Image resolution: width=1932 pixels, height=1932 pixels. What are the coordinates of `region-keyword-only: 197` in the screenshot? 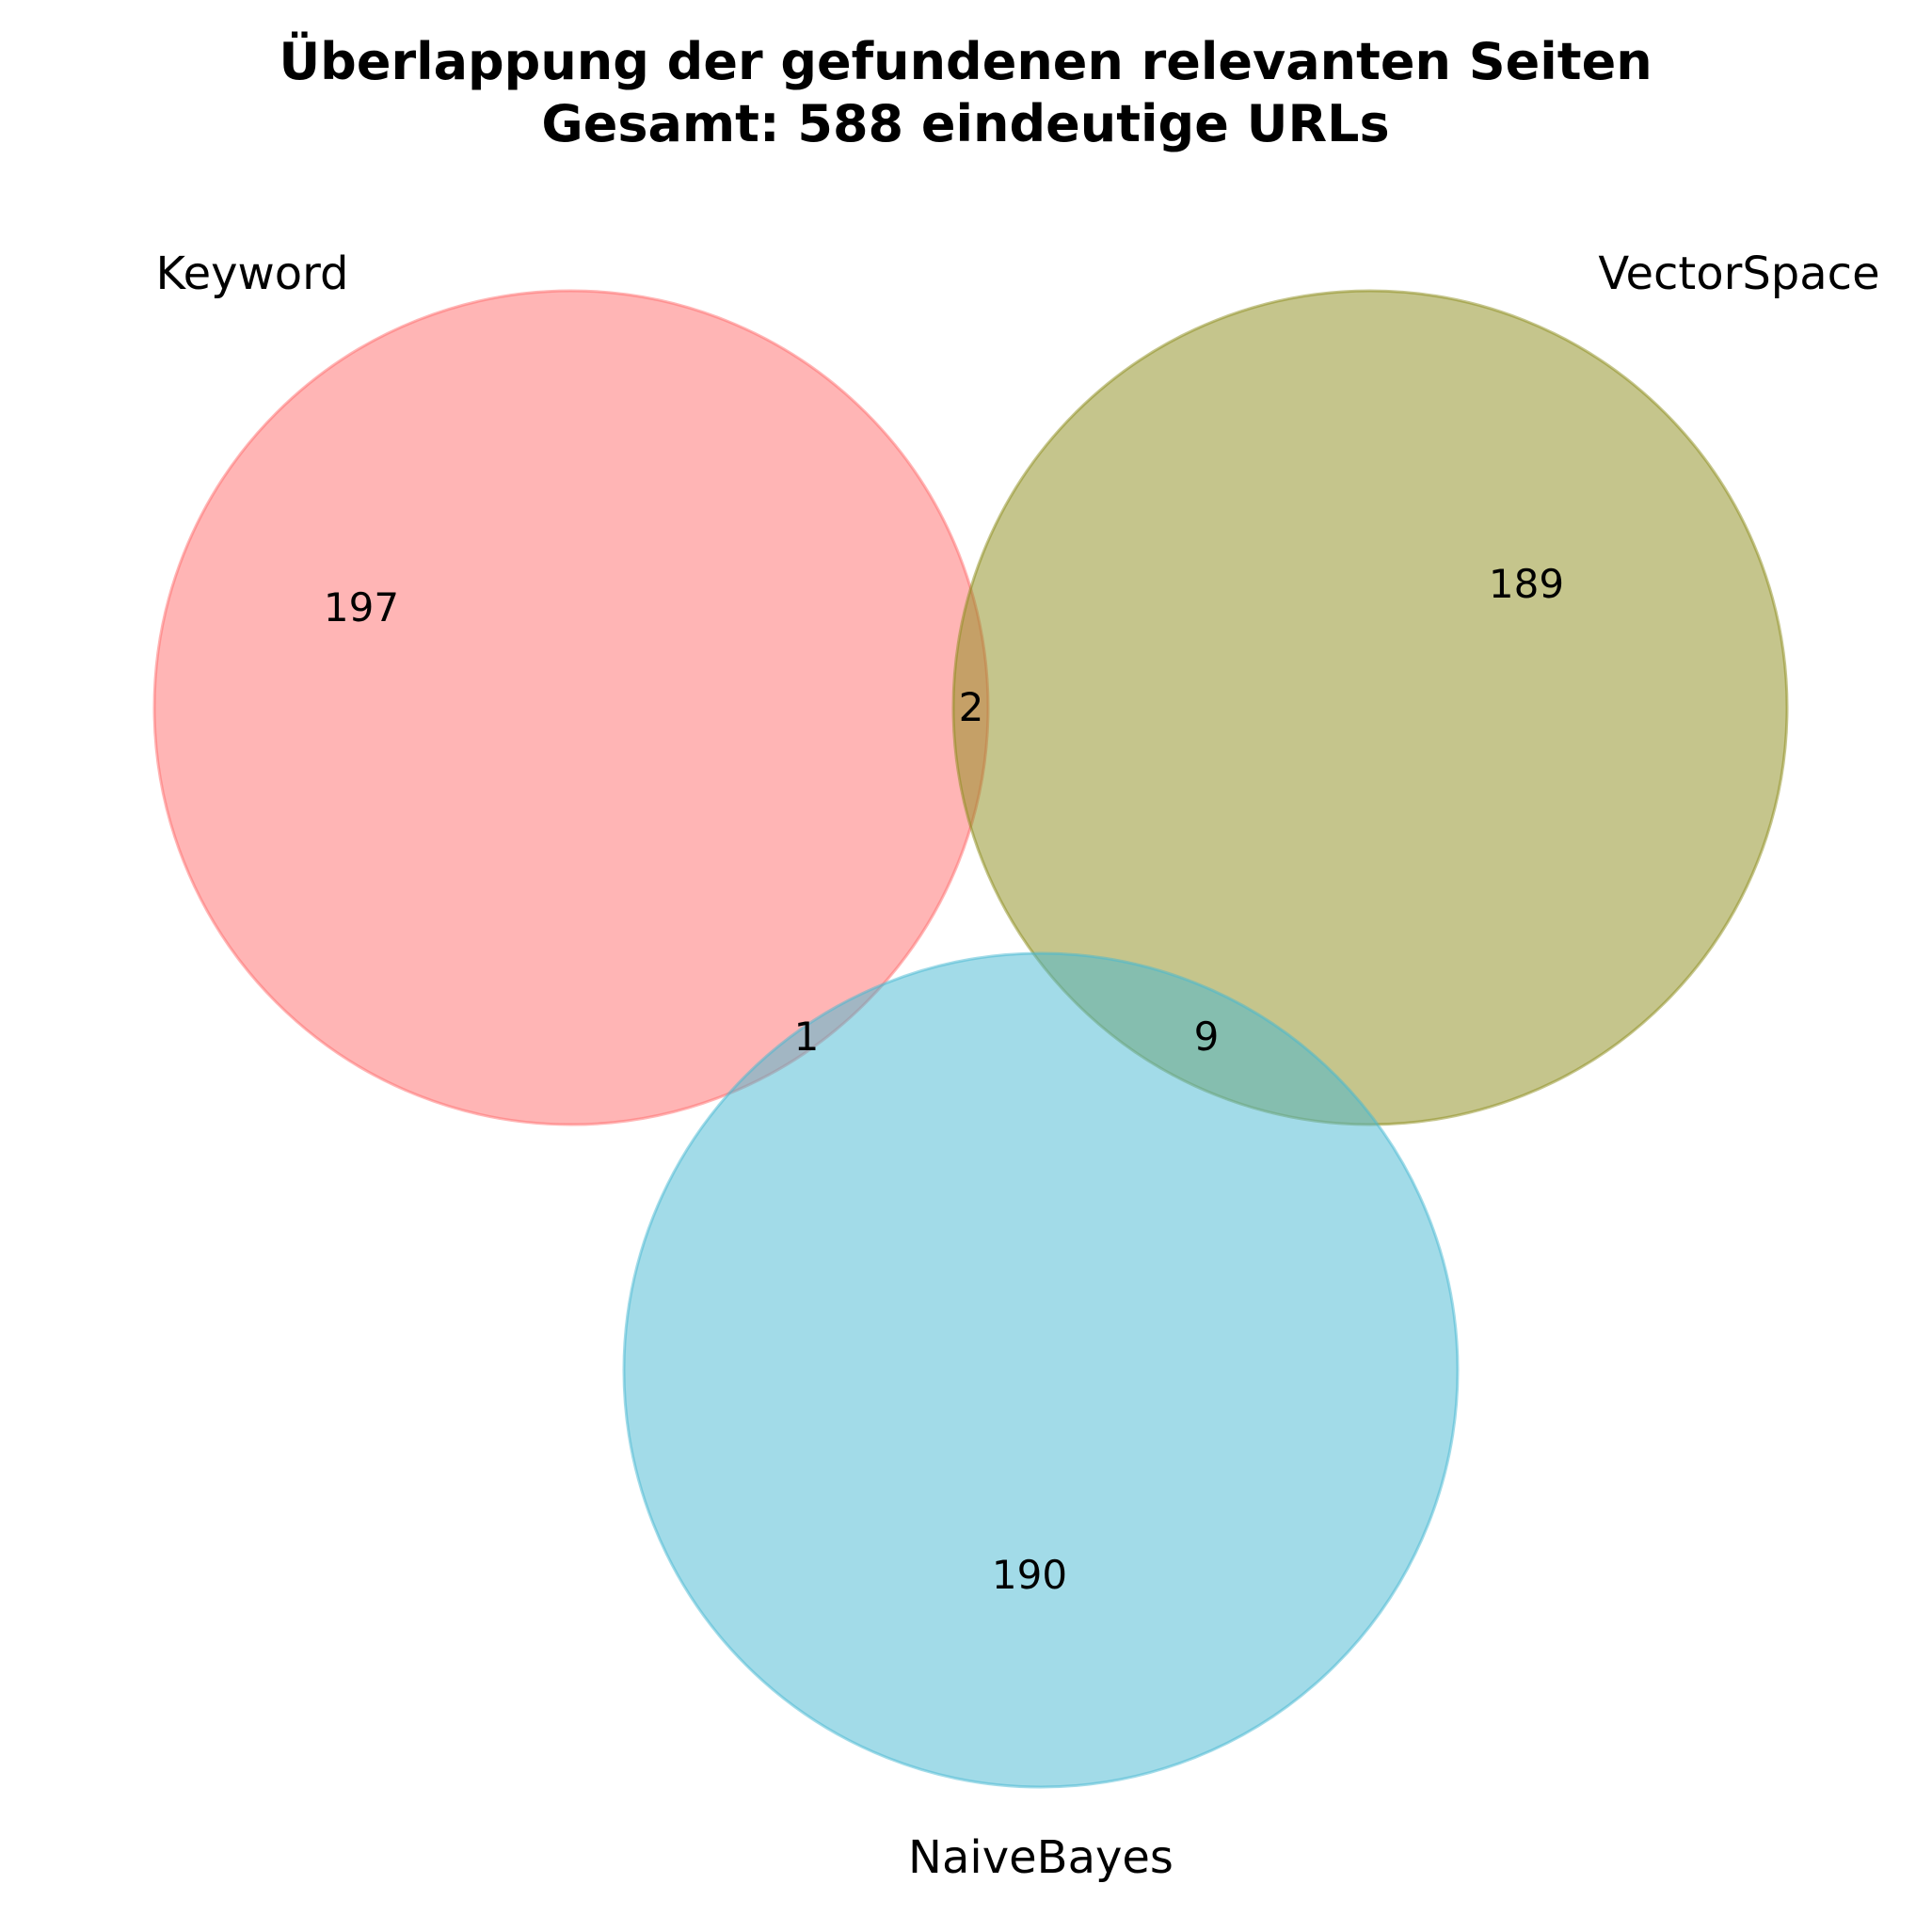 It's located at (361, 607).